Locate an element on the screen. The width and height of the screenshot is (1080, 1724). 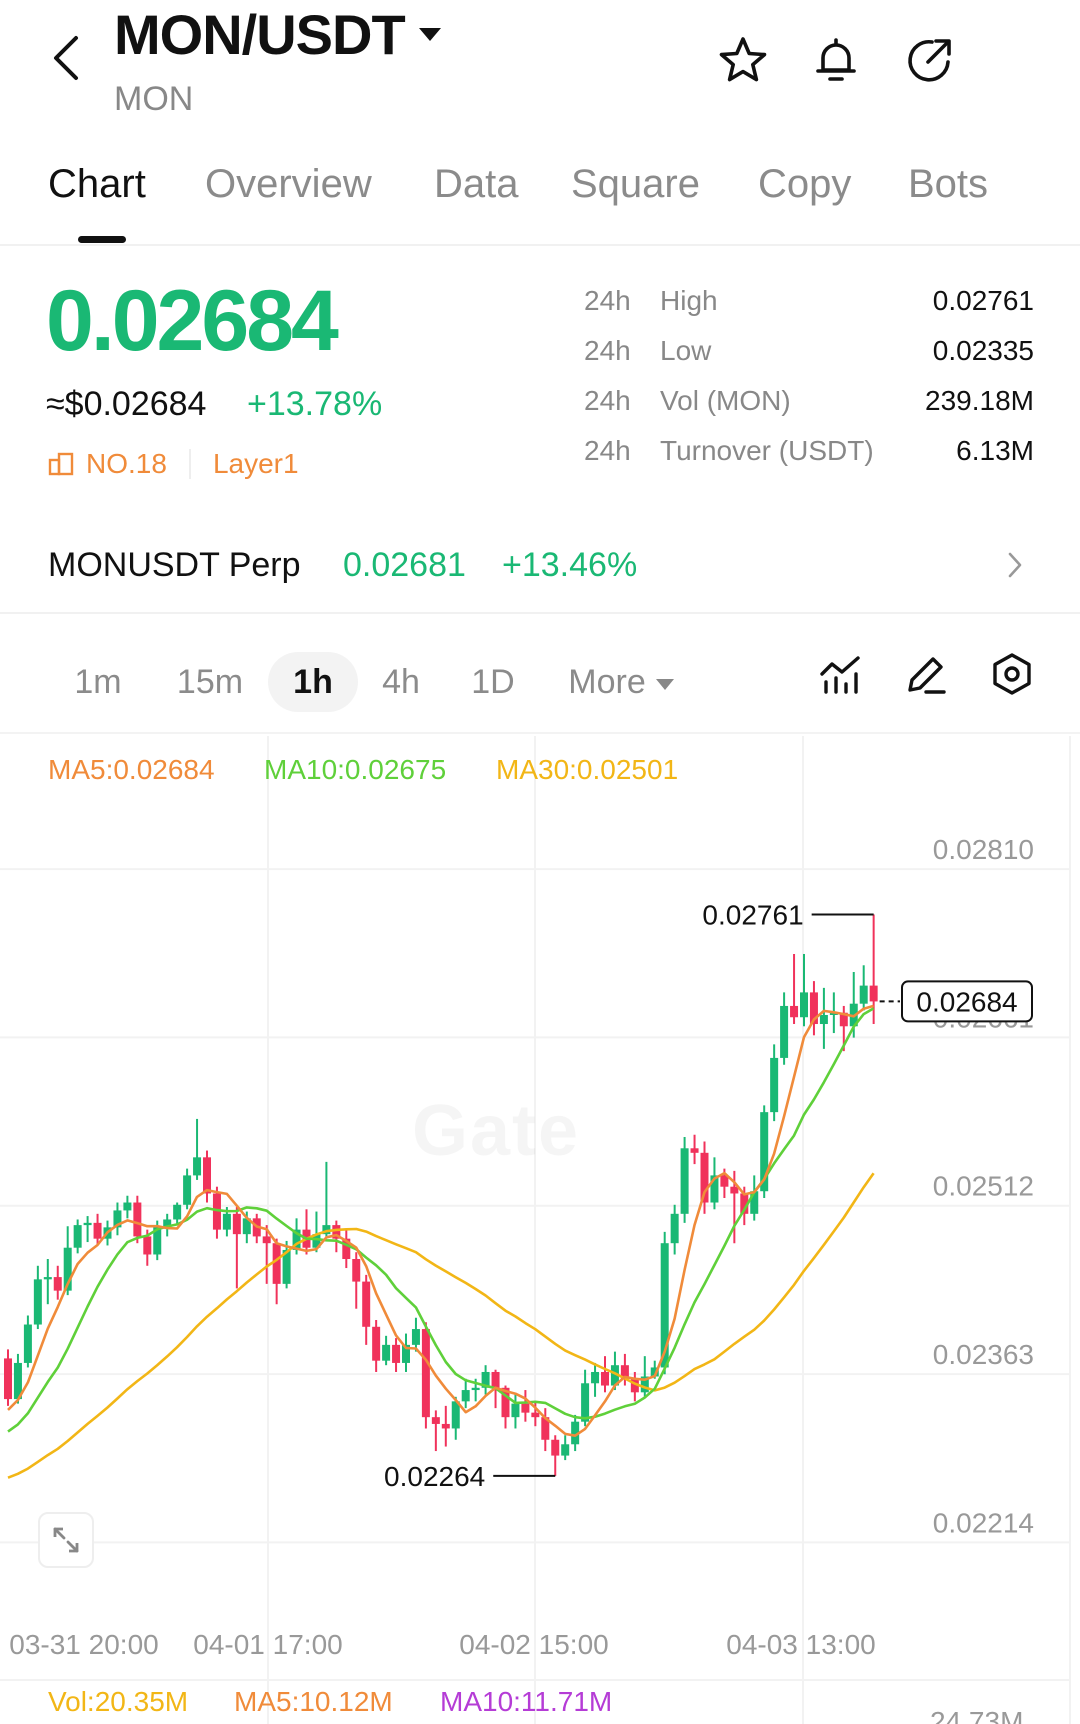
favorite-button is located at coordinates (743, 60).